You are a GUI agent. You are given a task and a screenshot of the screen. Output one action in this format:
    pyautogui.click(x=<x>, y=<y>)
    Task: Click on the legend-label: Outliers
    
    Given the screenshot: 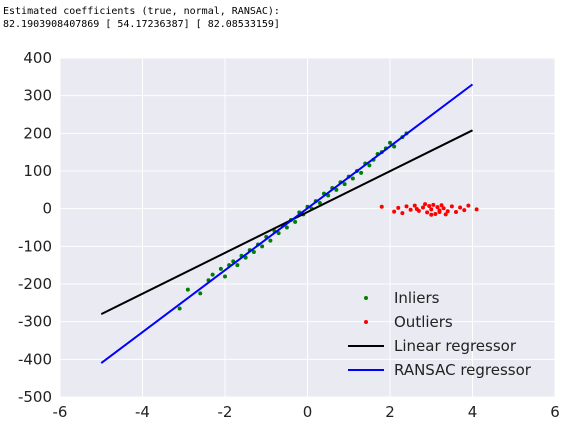 What is the action you would take?
    pyautogui.click(x=423, y=322)
    